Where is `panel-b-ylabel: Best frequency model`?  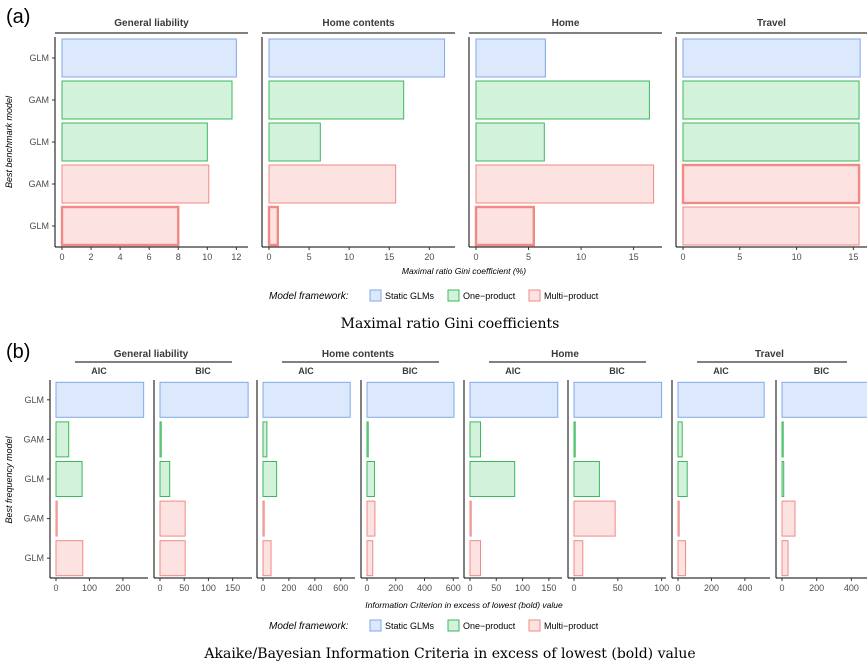
panel-b-ylabel: Best frequency model is located at coordinates (9, 479).